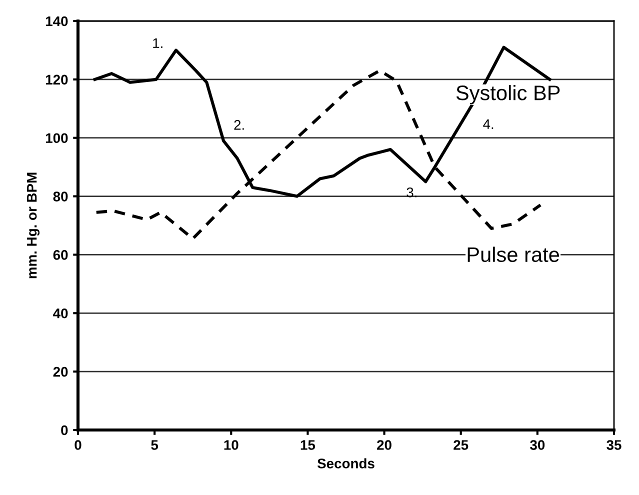 This screenshot has height=495, width=639. I want to click on x-tick-label: 10, so click(231, 445).